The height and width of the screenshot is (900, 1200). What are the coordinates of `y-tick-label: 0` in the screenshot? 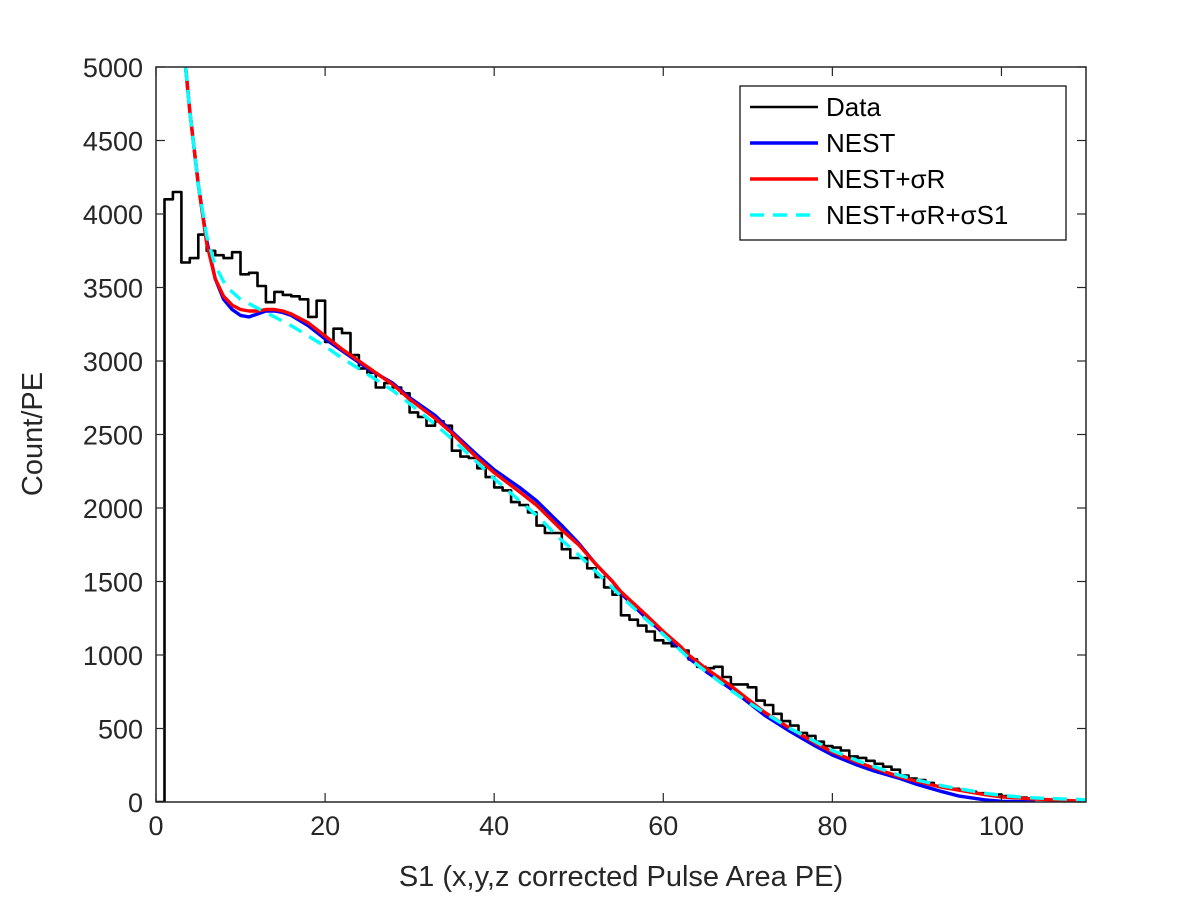 It's located at (135, 803).